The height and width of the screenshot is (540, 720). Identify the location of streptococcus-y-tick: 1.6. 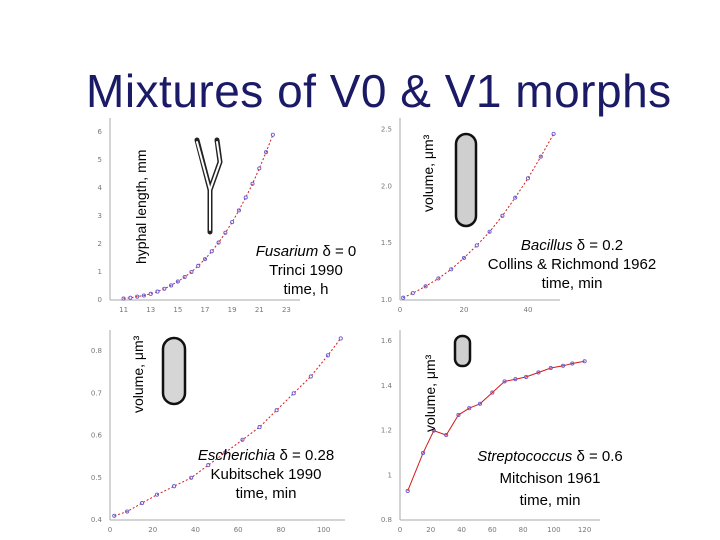
(387, 341).